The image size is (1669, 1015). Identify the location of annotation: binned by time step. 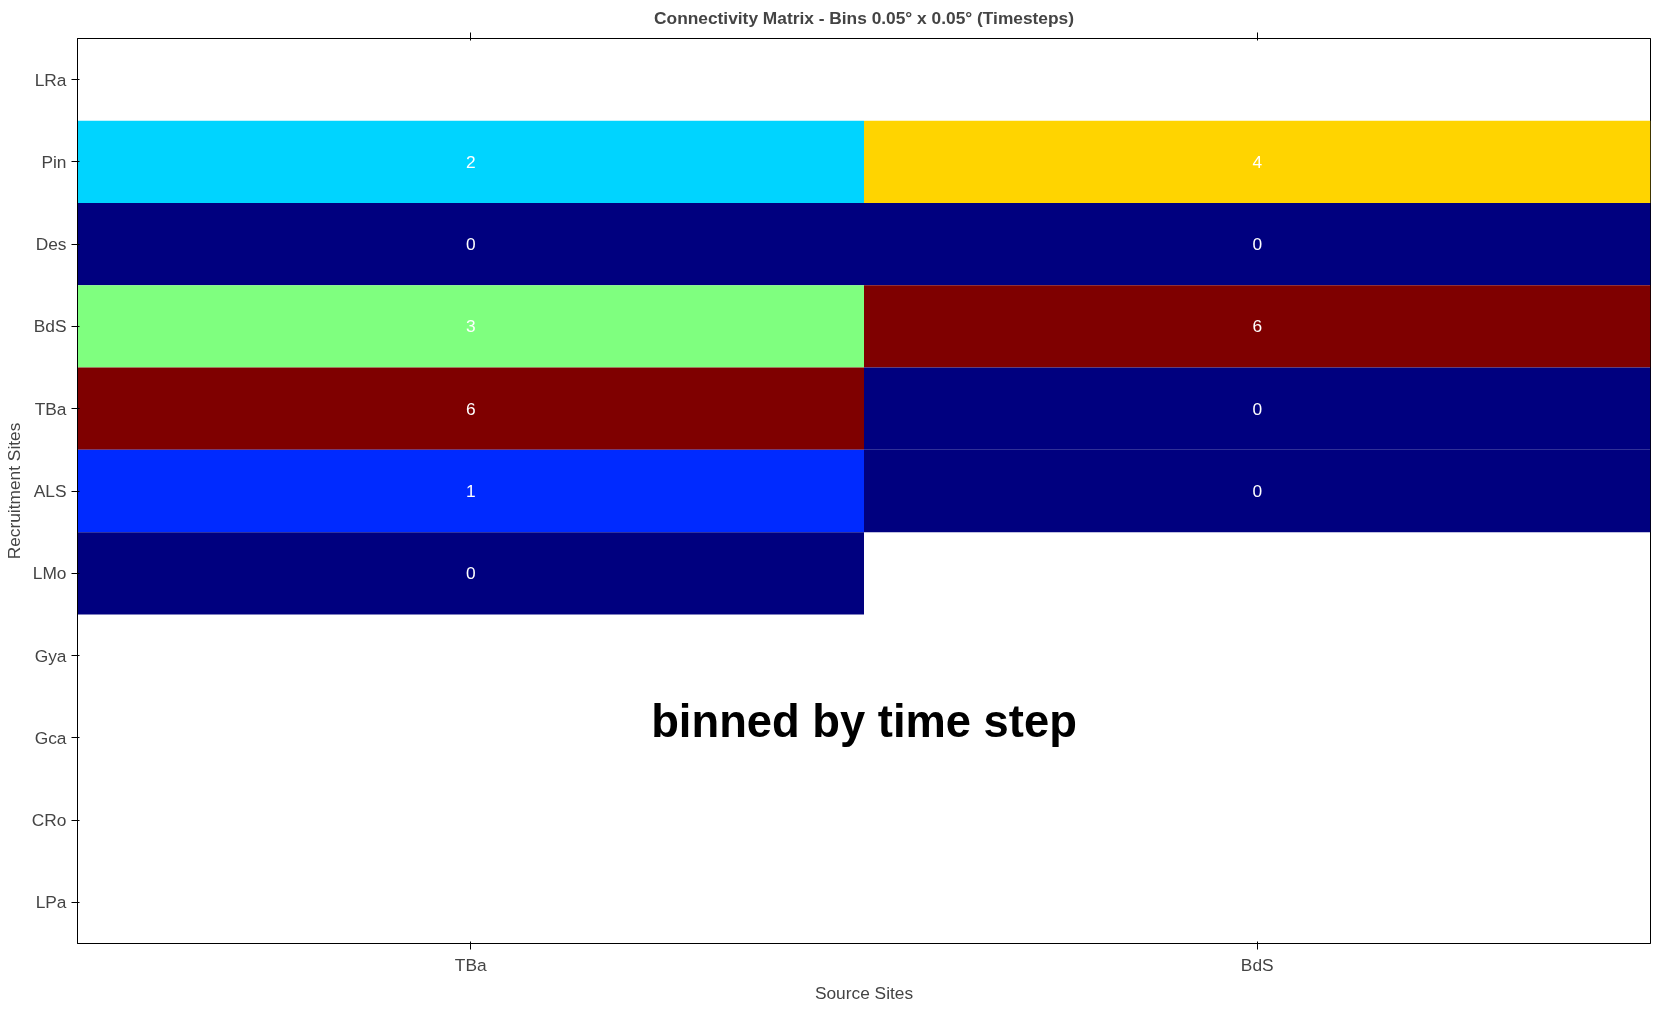
(864, 721).